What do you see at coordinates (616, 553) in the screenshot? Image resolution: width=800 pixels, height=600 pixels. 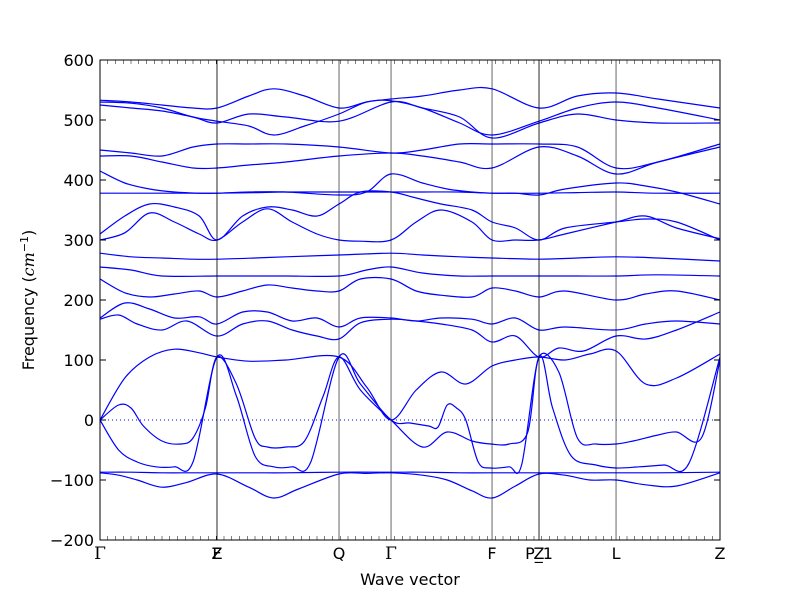 I see `x-tick-label-8: L` at bounding box center [616, 553].